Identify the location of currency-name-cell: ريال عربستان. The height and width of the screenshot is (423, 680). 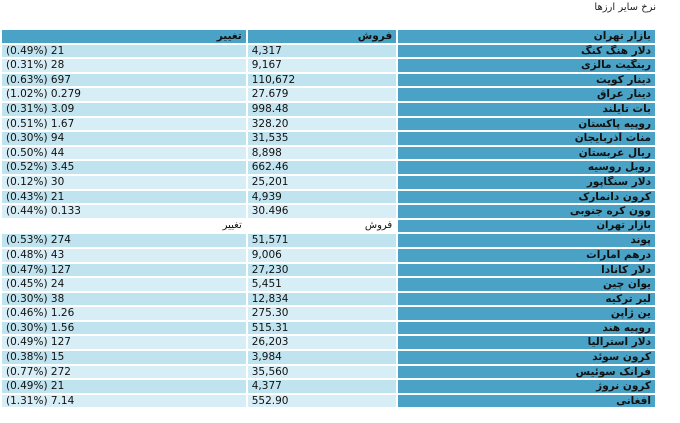
(526, 153).